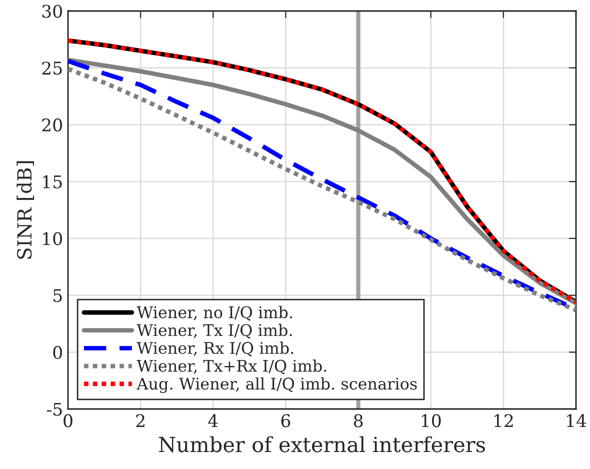  I want to click on x-tick-label: 0, so click(68, 421).